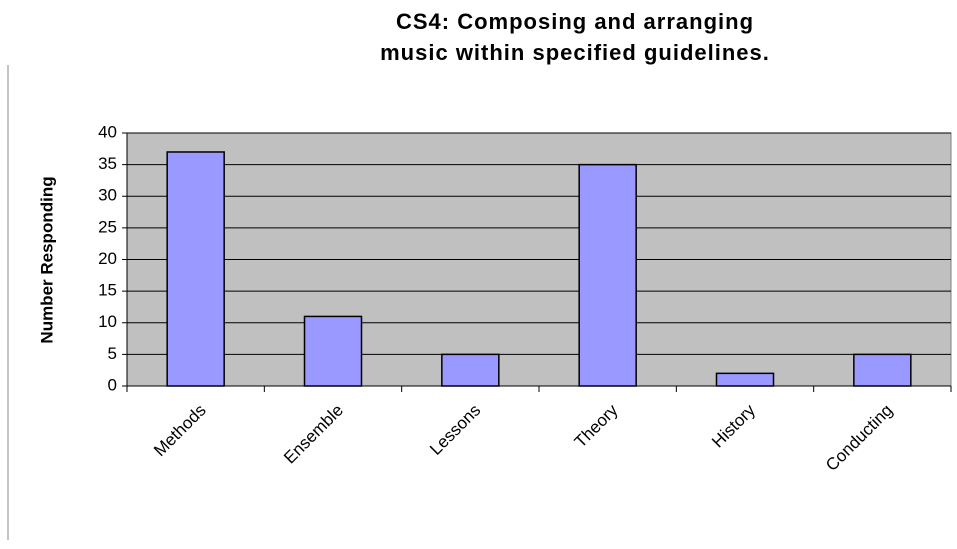  I want to click on y-tick-label: 30, so click(107, 195).